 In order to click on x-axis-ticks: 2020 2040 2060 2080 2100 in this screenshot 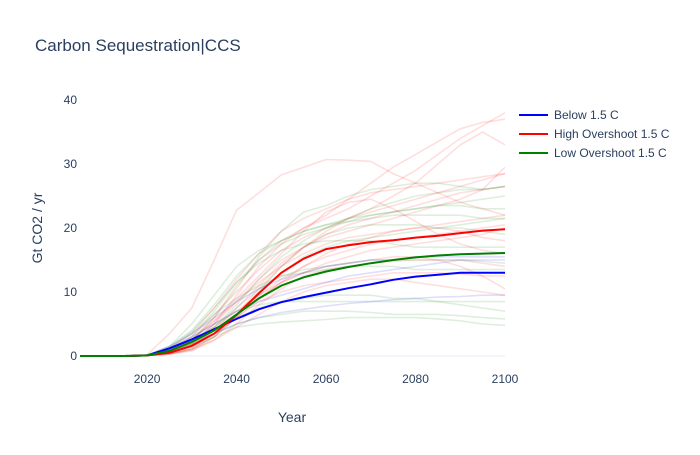, I will do `click(326, 379)`.